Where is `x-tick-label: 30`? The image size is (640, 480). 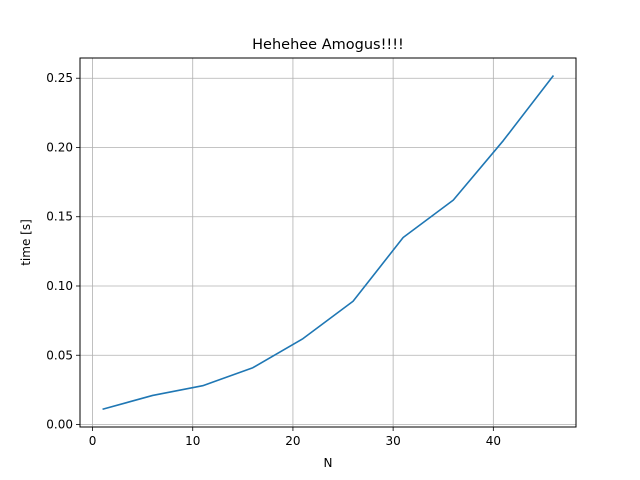
x-tick-label: 30 is located at coordinates (392, 441).